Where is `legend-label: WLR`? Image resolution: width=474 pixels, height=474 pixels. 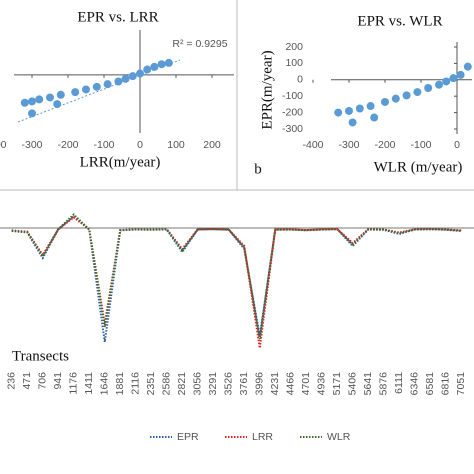
legend-label: WLR is located at coordinates (339, 437).